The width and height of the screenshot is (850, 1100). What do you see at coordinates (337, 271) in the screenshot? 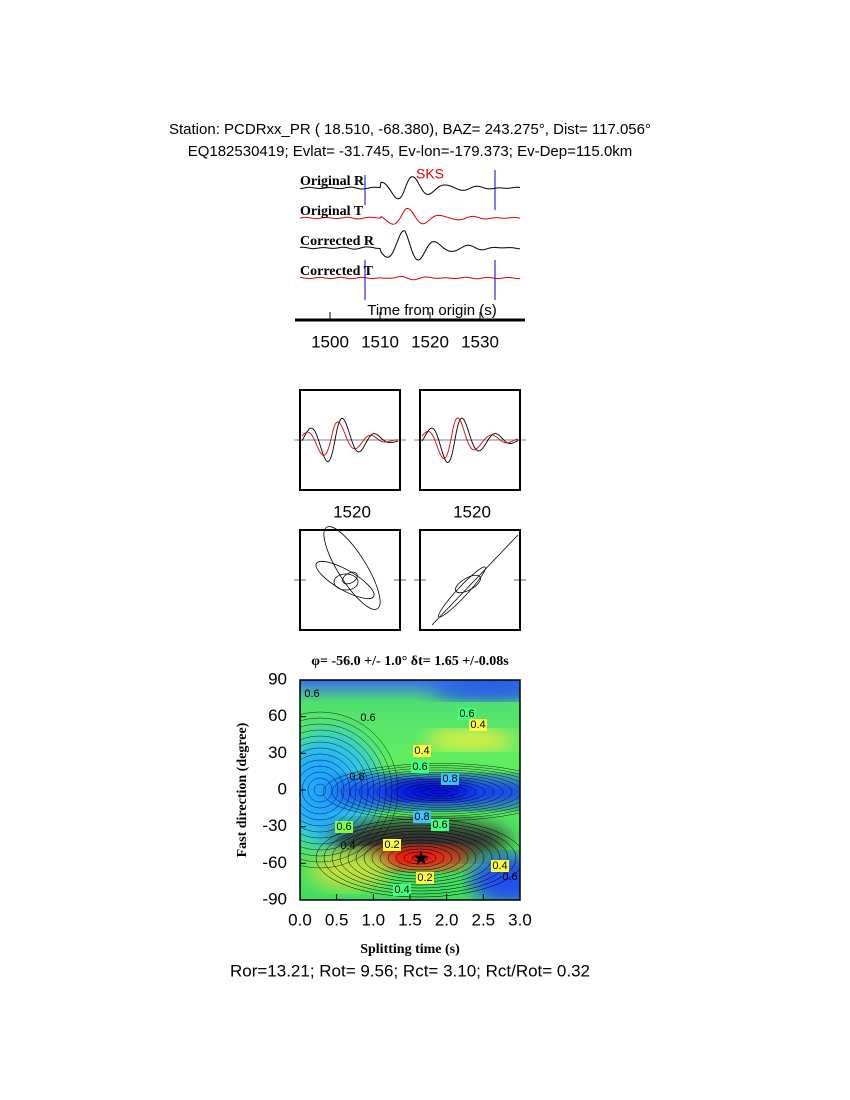
I see `trace-label: Corrected T` at bounding box center [337, 271].